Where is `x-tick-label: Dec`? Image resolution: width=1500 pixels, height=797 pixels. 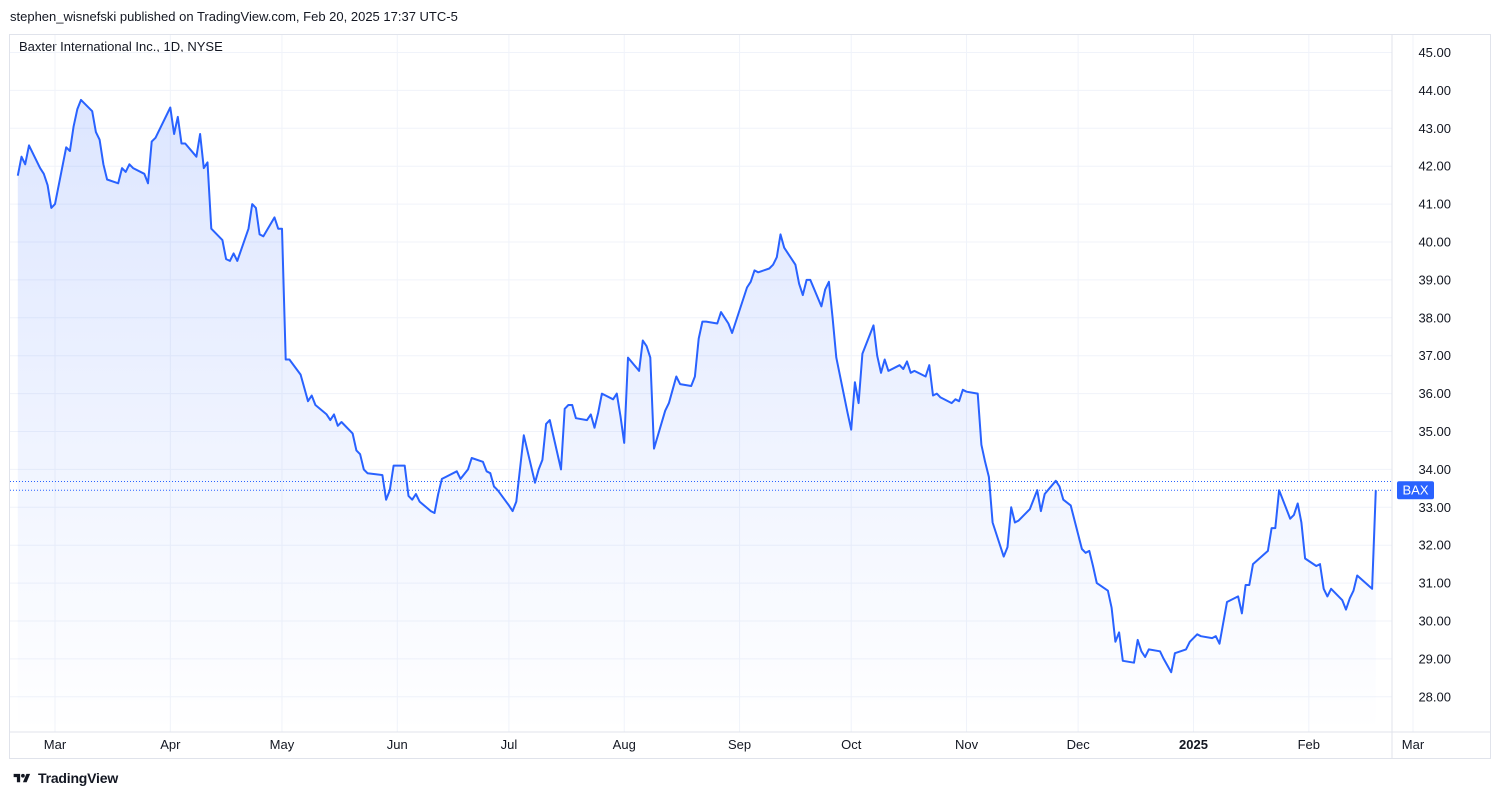
x-tick-label: Dec is located at coordinates (1079, 744).